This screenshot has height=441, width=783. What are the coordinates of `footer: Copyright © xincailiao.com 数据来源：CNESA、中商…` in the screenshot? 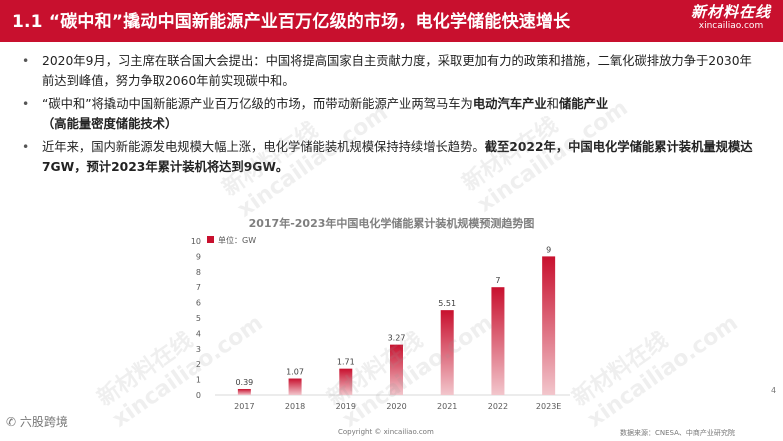 It's located at (391, 432).